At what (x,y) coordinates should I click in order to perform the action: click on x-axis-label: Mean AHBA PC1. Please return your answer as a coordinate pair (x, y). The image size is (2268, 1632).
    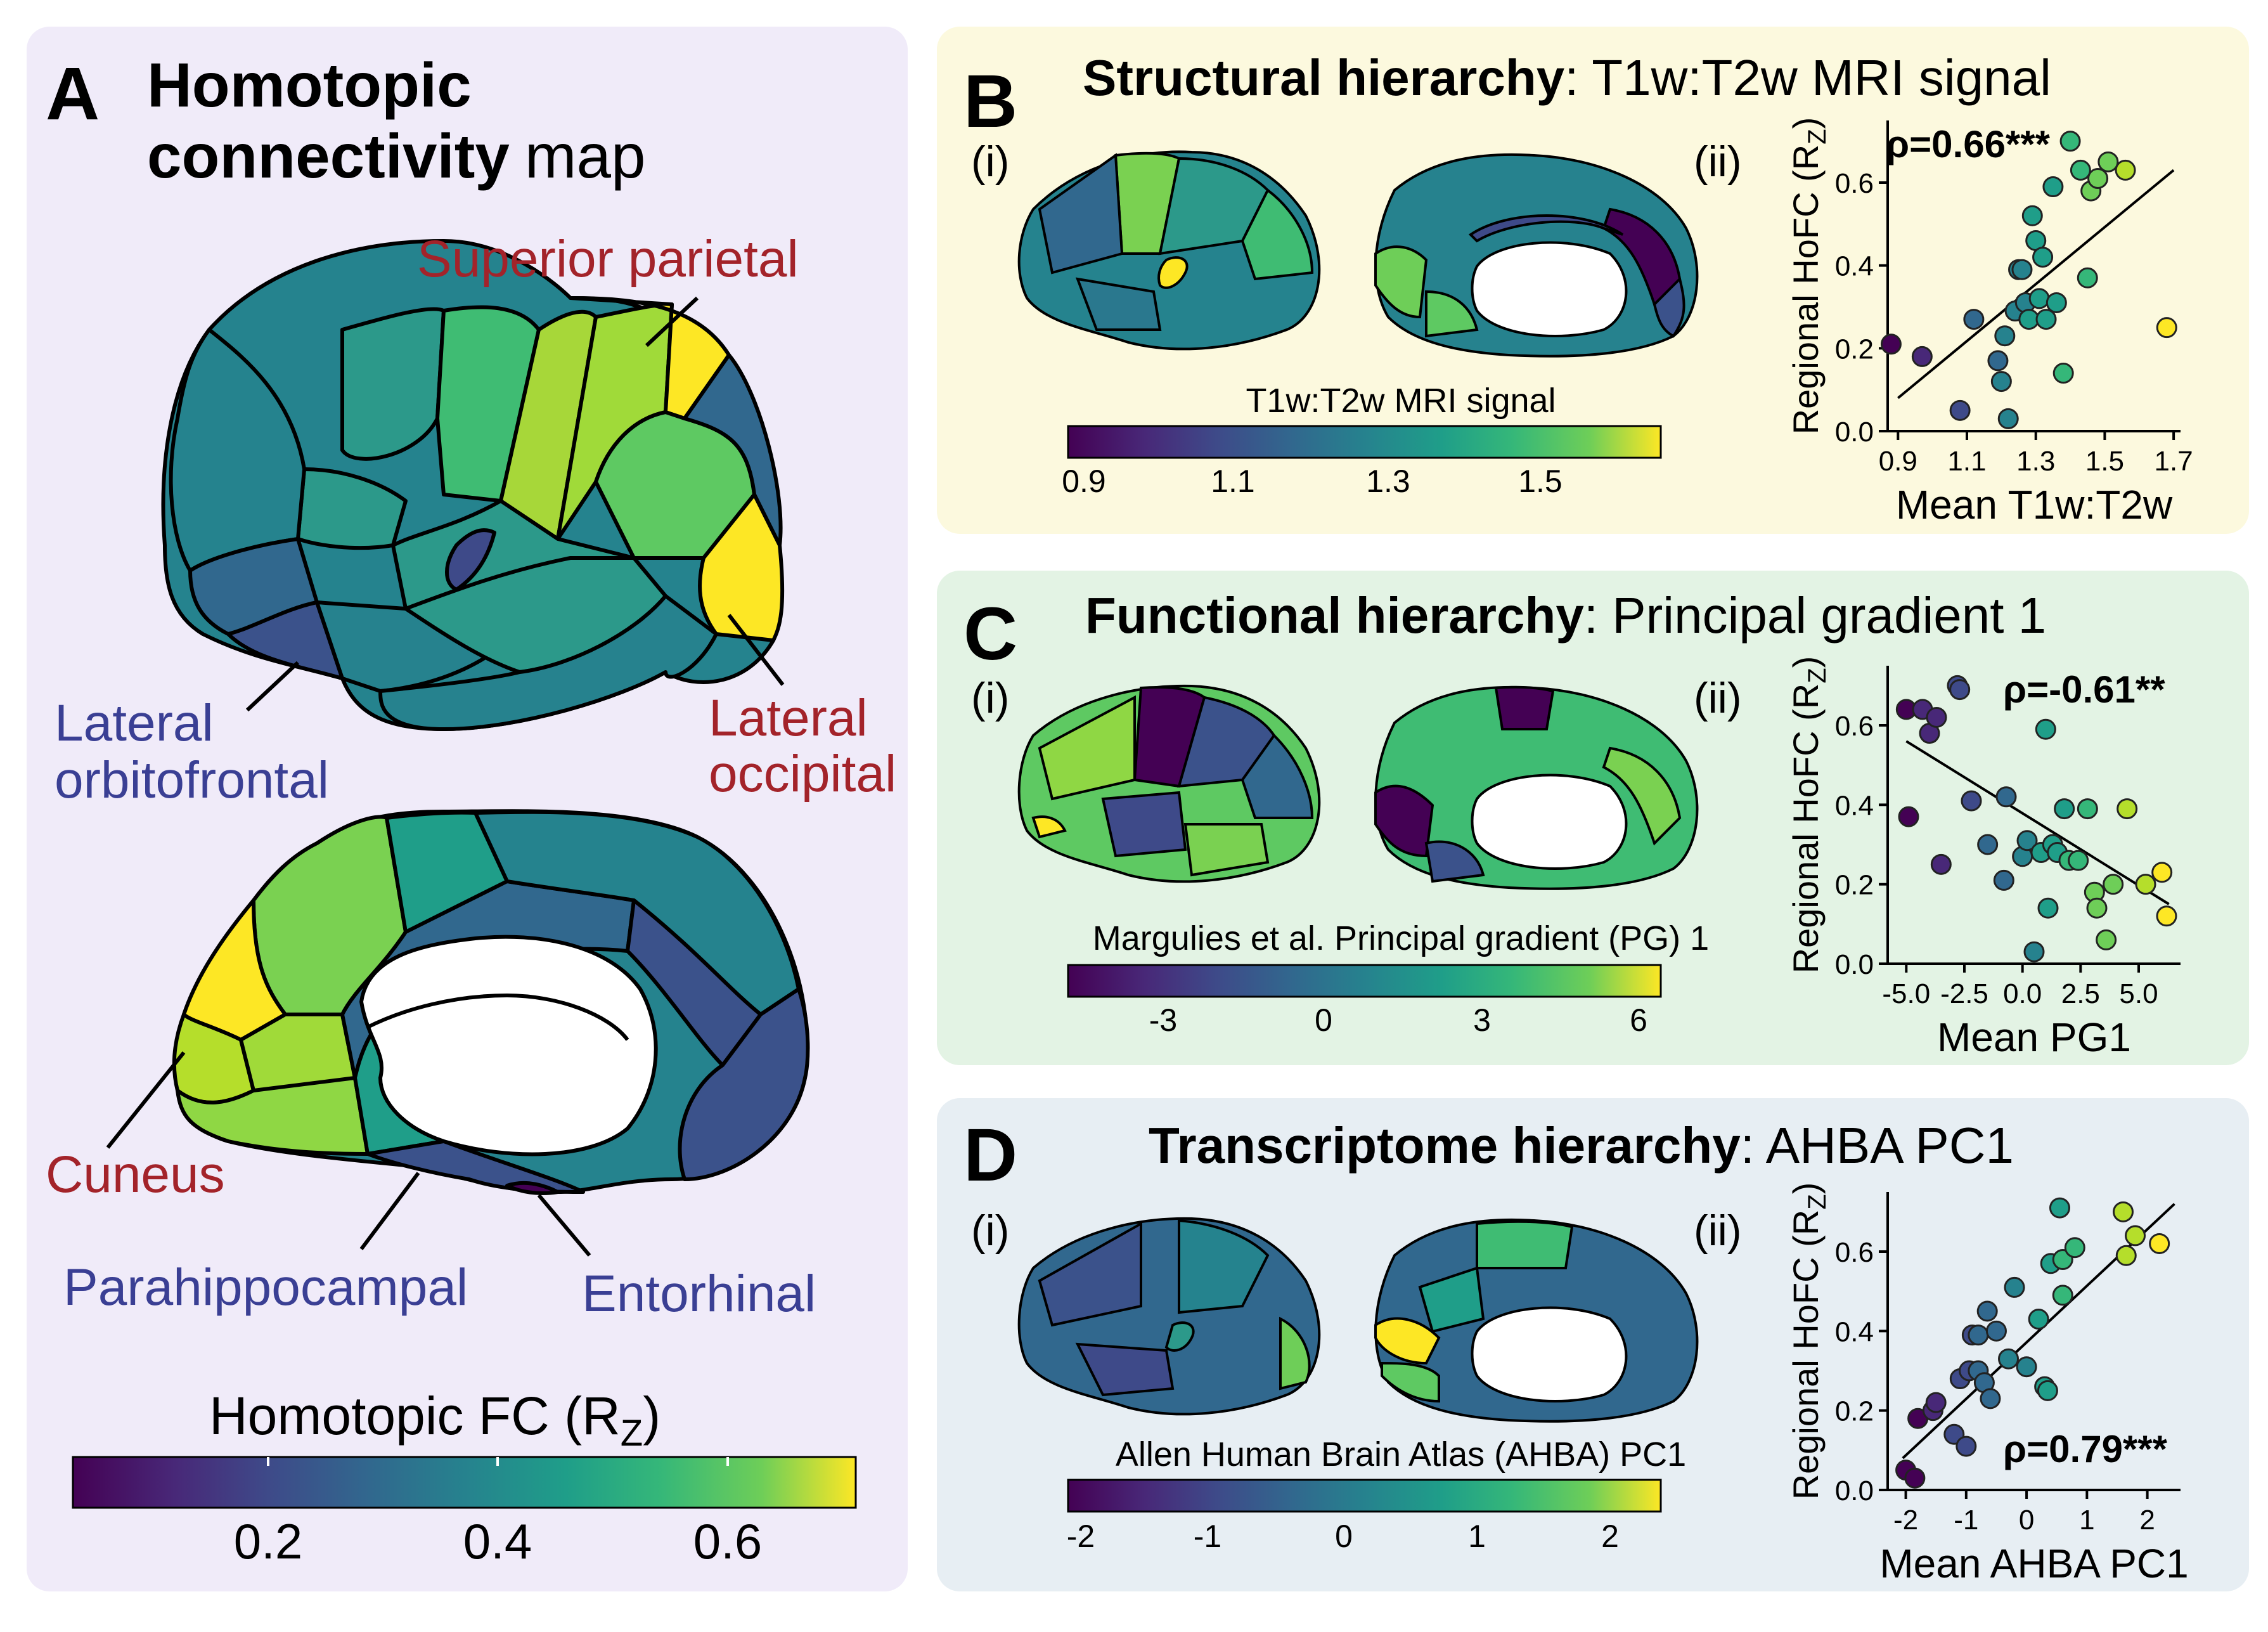
    Looking at the image, I should click on (2033, 1563).